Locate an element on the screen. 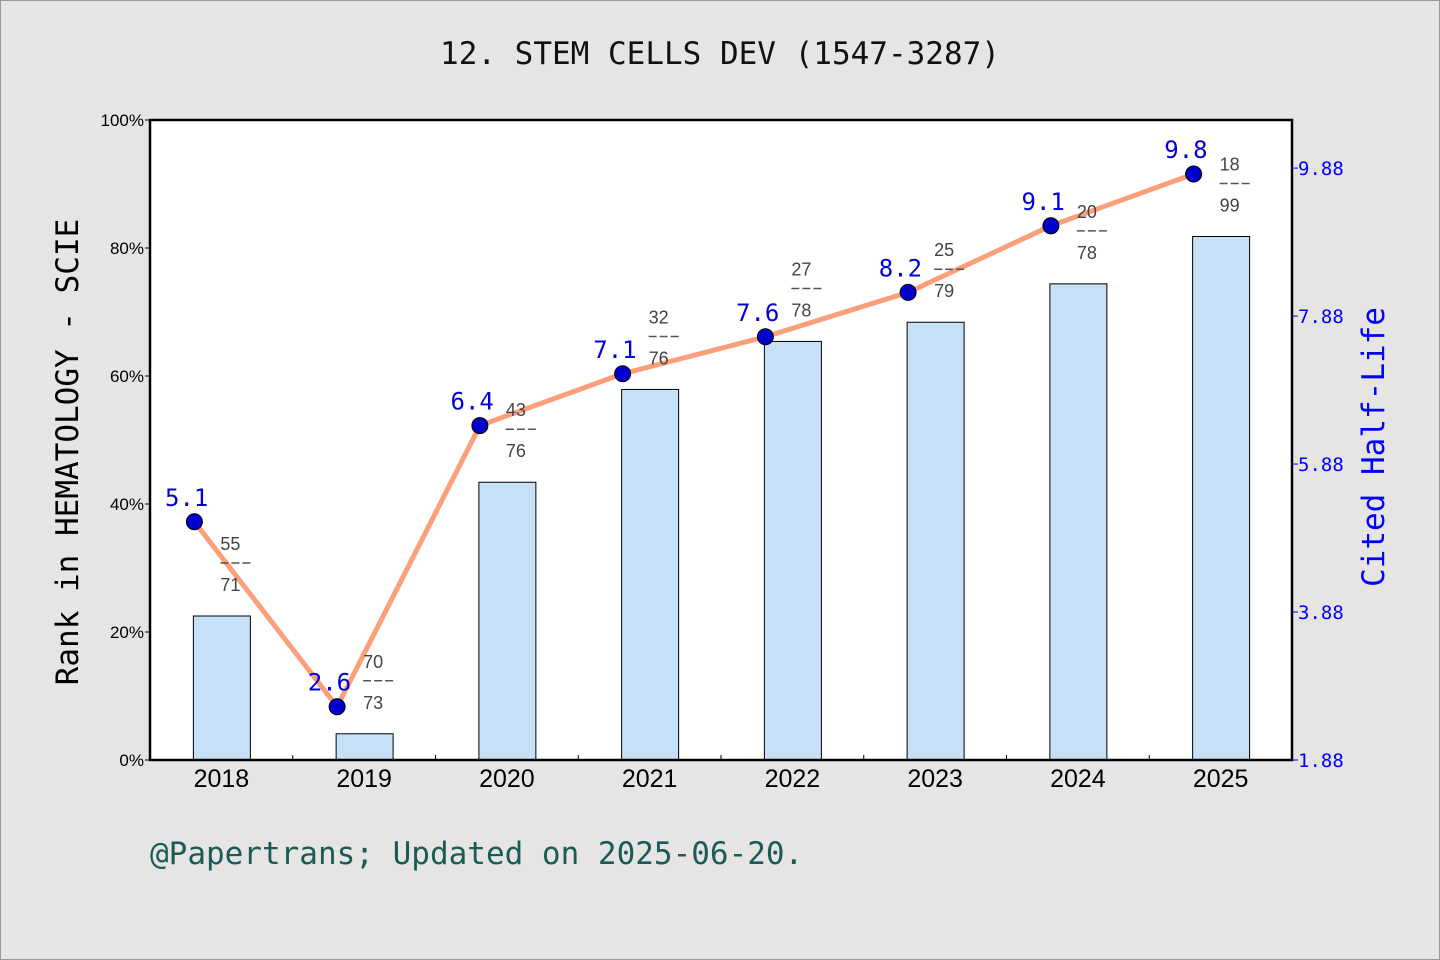  x-tick-label: 2018 is located at coordinates (222, 779).